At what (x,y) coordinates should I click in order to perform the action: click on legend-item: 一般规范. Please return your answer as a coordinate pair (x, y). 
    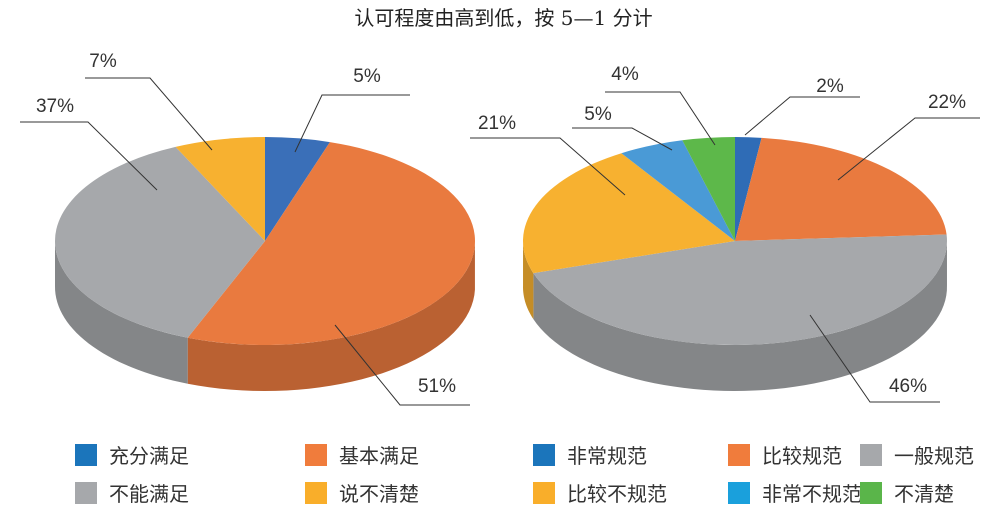
    Looking at the image, I should click on (917, 454).